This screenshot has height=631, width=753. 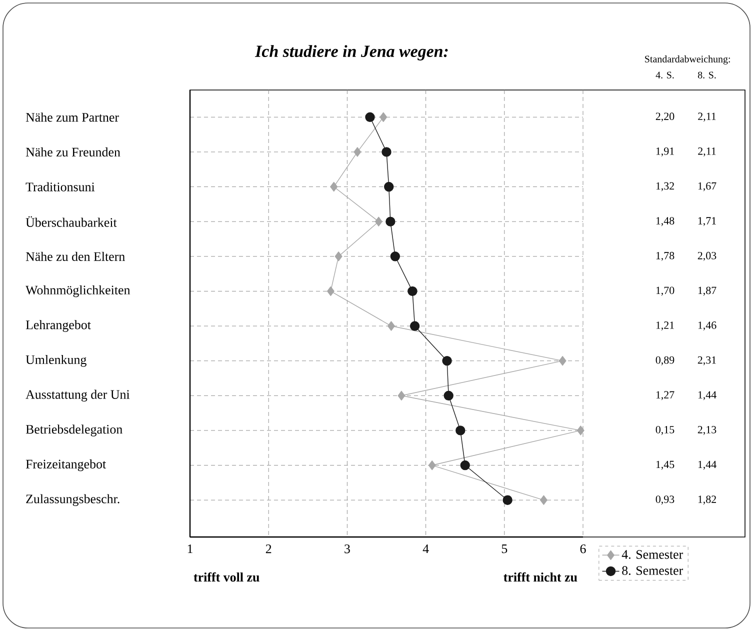 What do you see at coordinates (58, 326) in the screenshot?
I see `y-tick-label: Lehrangebot` at bounding box center [58, 326].